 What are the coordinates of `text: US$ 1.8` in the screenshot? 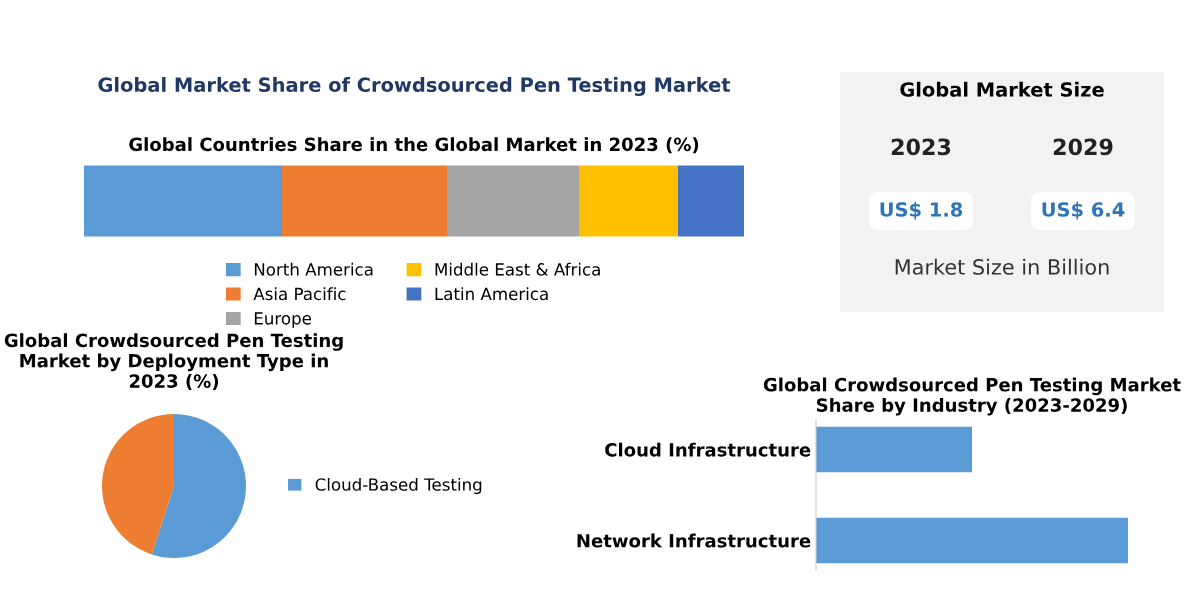 It's located at (921, 210).